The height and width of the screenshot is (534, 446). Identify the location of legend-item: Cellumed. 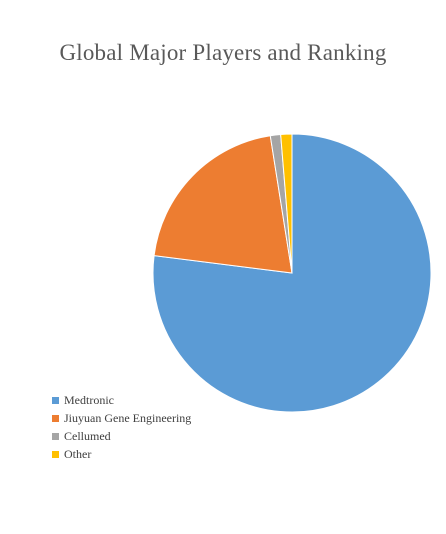
(121, 436).